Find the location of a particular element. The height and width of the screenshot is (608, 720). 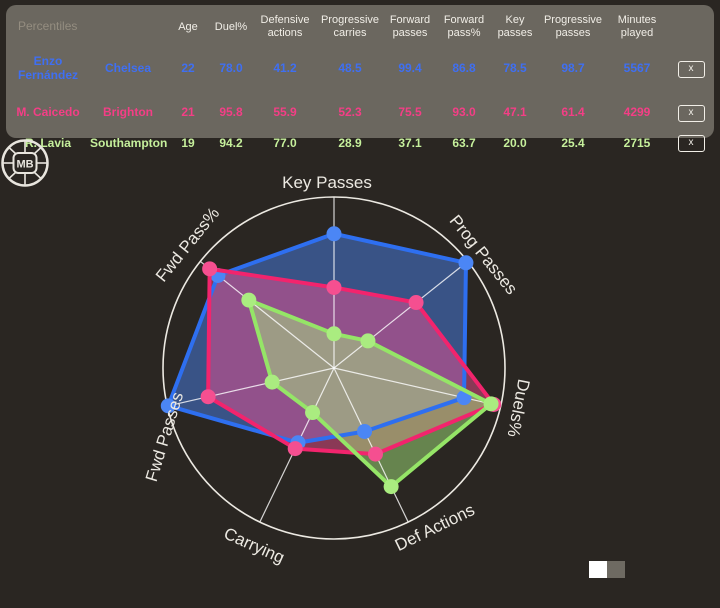

player-stat: 94.2 is located at coordinates (231, 142).